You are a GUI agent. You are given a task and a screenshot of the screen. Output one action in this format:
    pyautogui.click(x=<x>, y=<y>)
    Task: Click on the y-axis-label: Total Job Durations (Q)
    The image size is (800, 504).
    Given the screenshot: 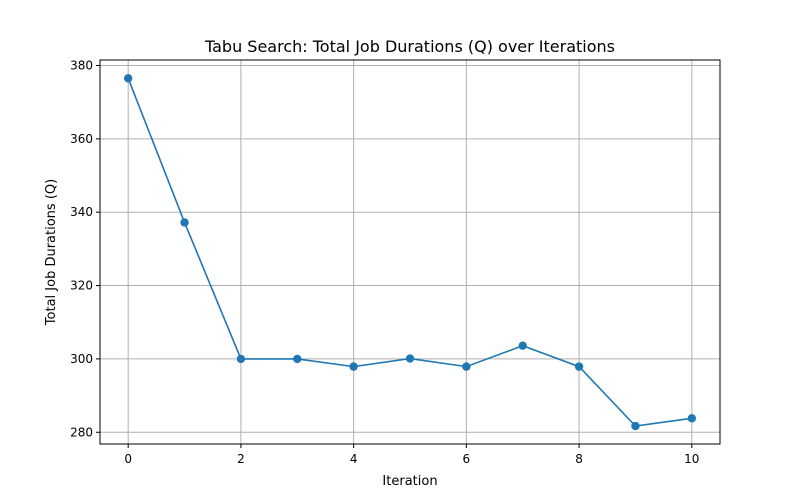 What is the action you would take?
    pyautogui.click(x=51, y=252)
    